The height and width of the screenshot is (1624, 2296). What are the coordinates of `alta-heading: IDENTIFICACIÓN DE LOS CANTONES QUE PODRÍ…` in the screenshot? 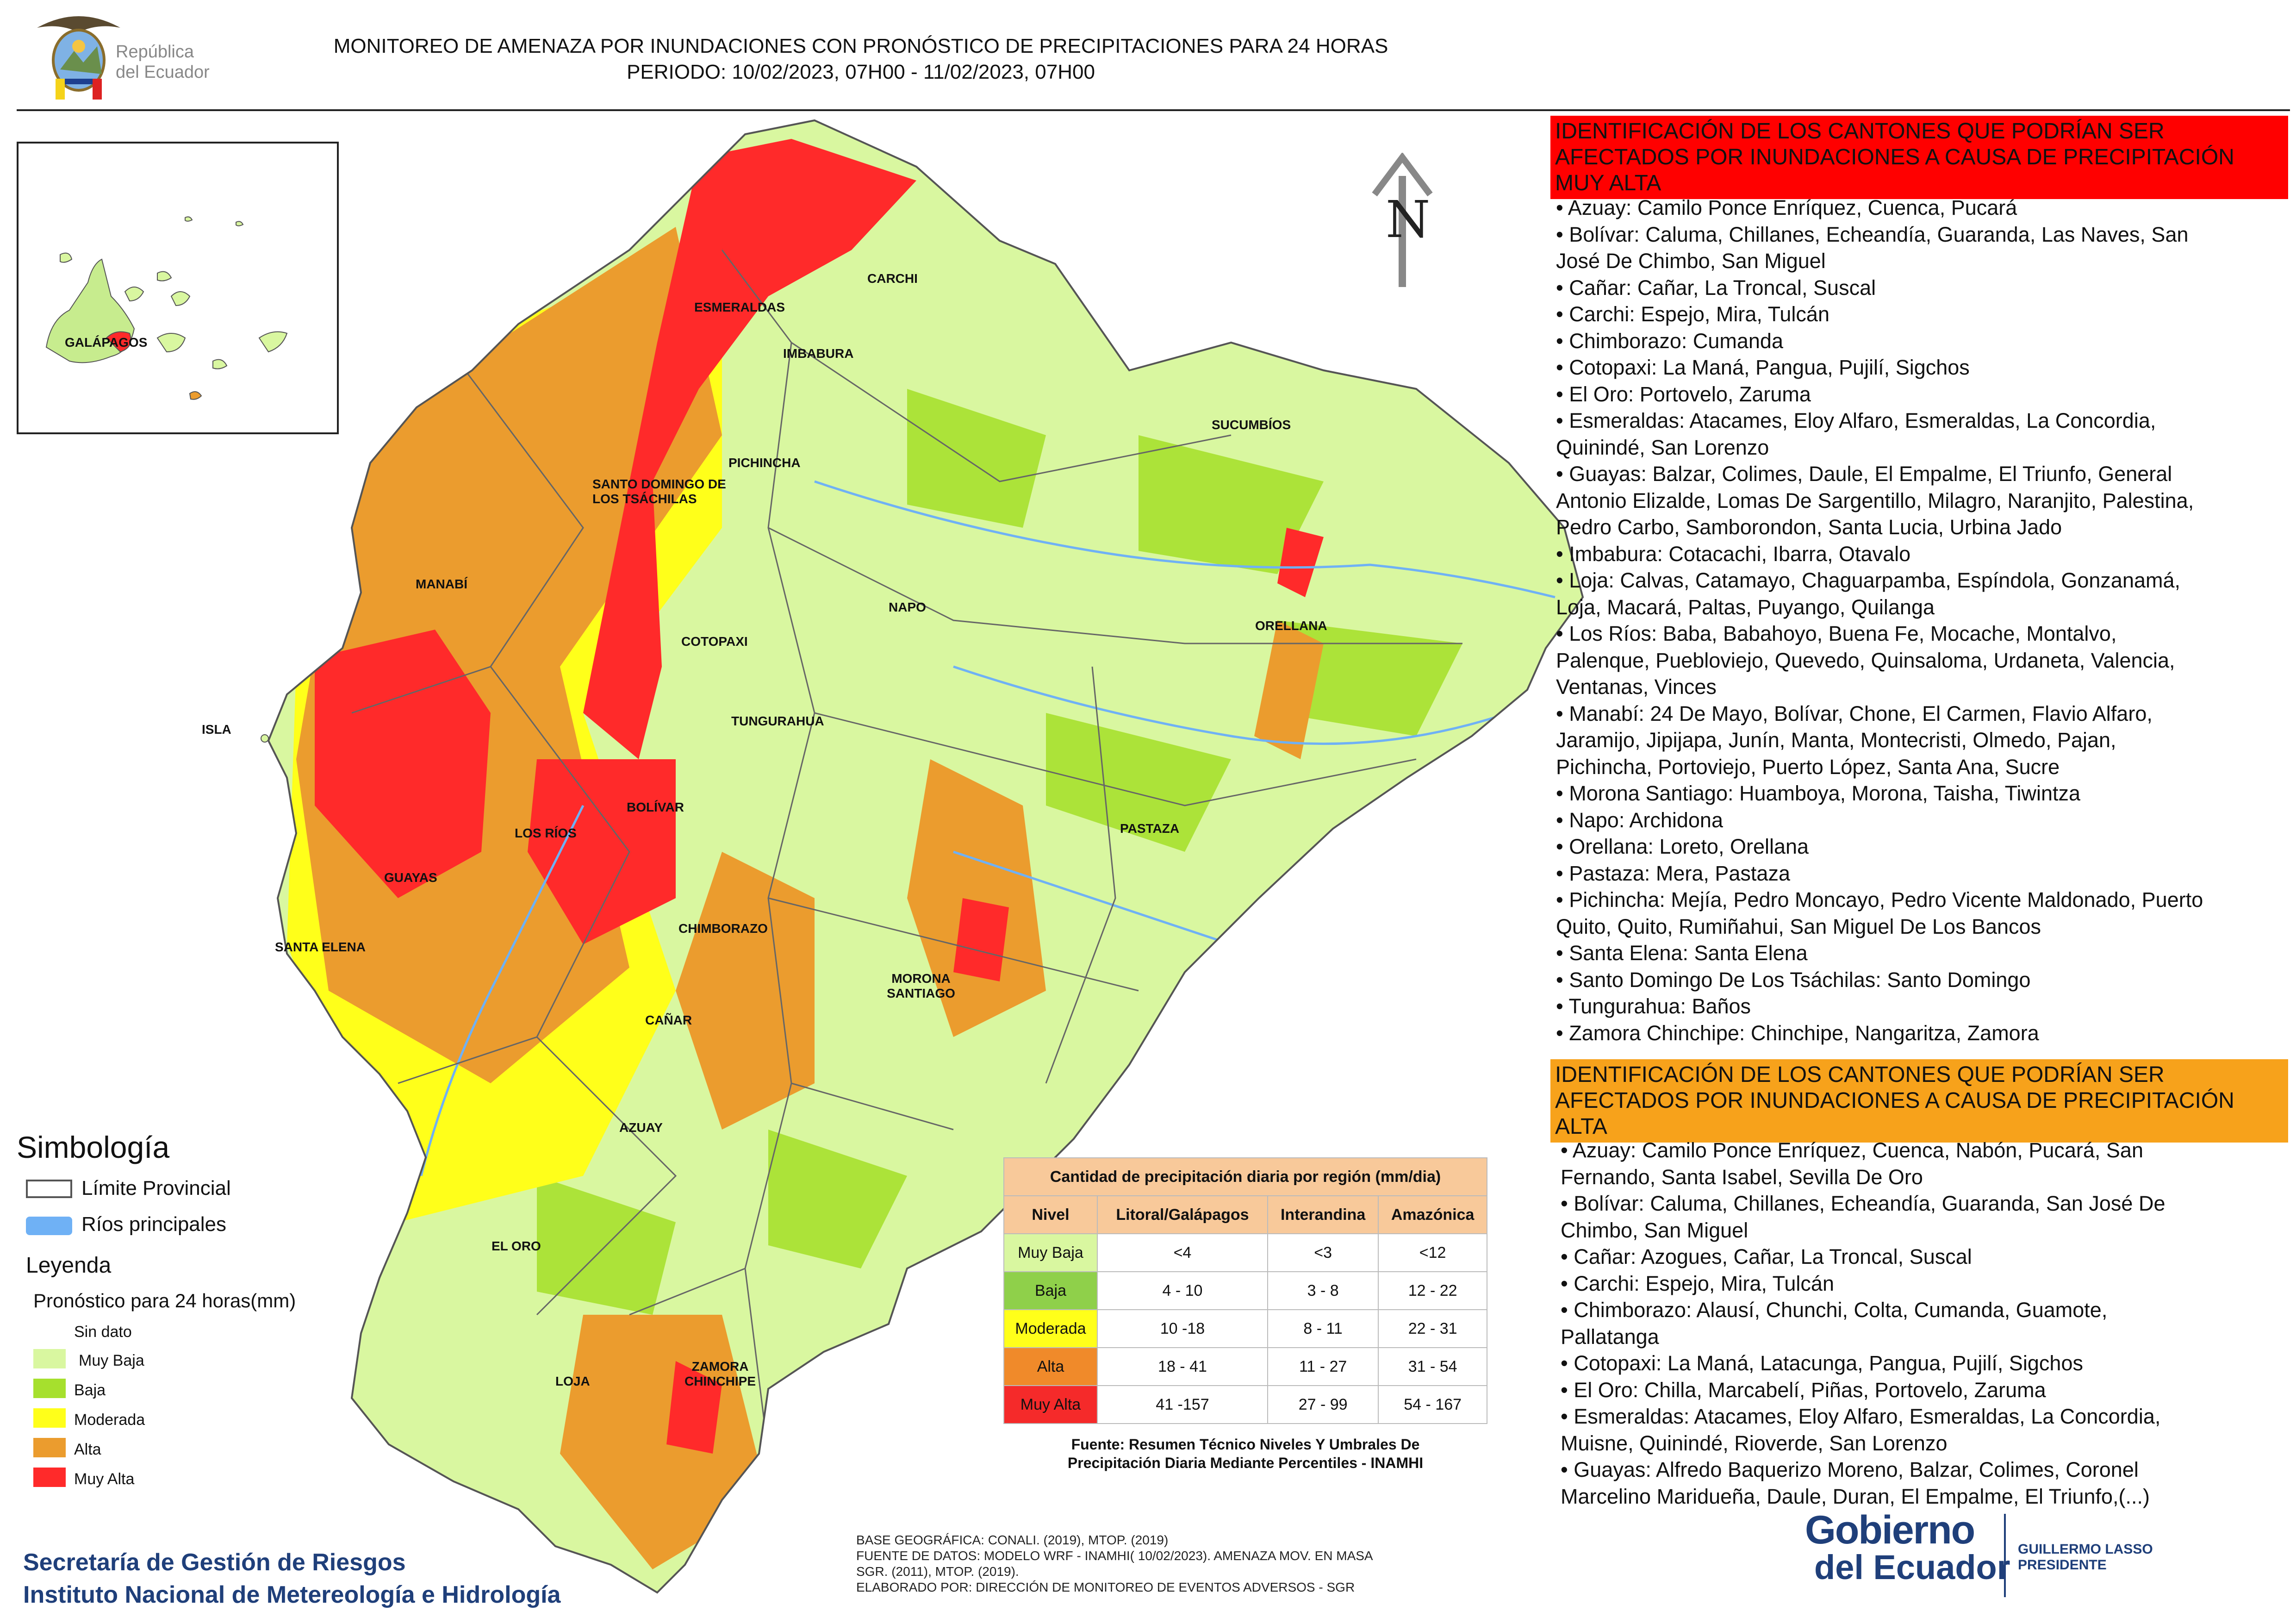 It's located at (1919, 1101).